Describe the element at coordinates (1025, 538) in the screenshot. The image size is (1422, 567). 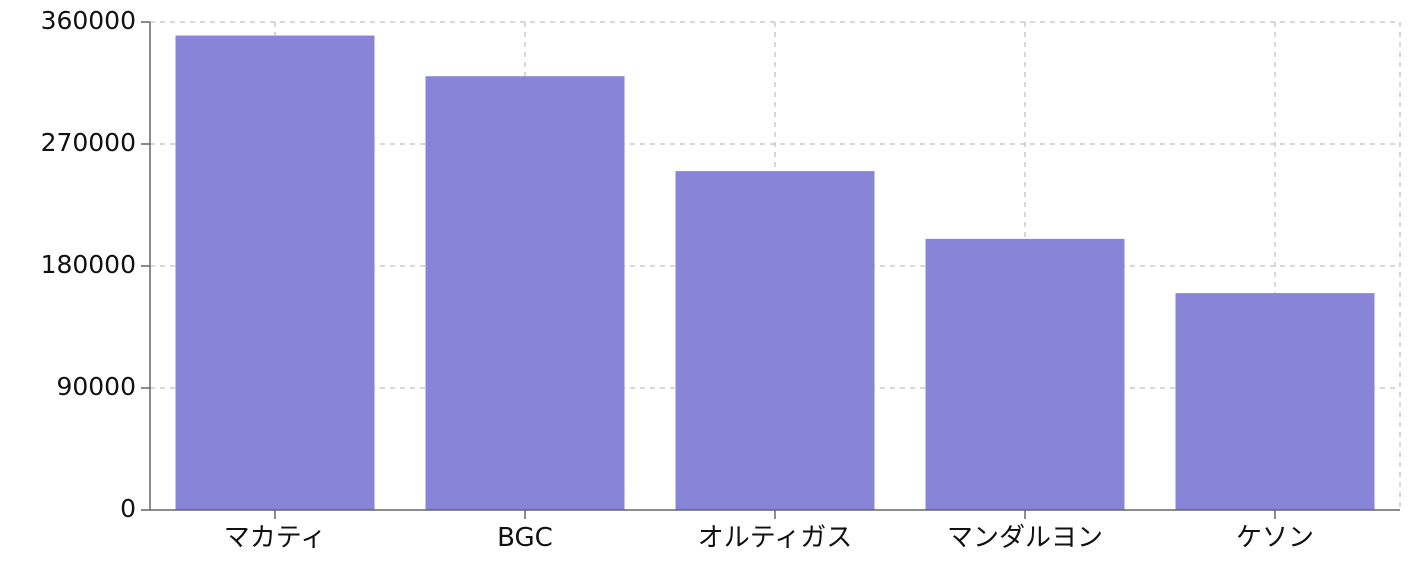
I see `x-tick-label: マンダルヨン` at that location.